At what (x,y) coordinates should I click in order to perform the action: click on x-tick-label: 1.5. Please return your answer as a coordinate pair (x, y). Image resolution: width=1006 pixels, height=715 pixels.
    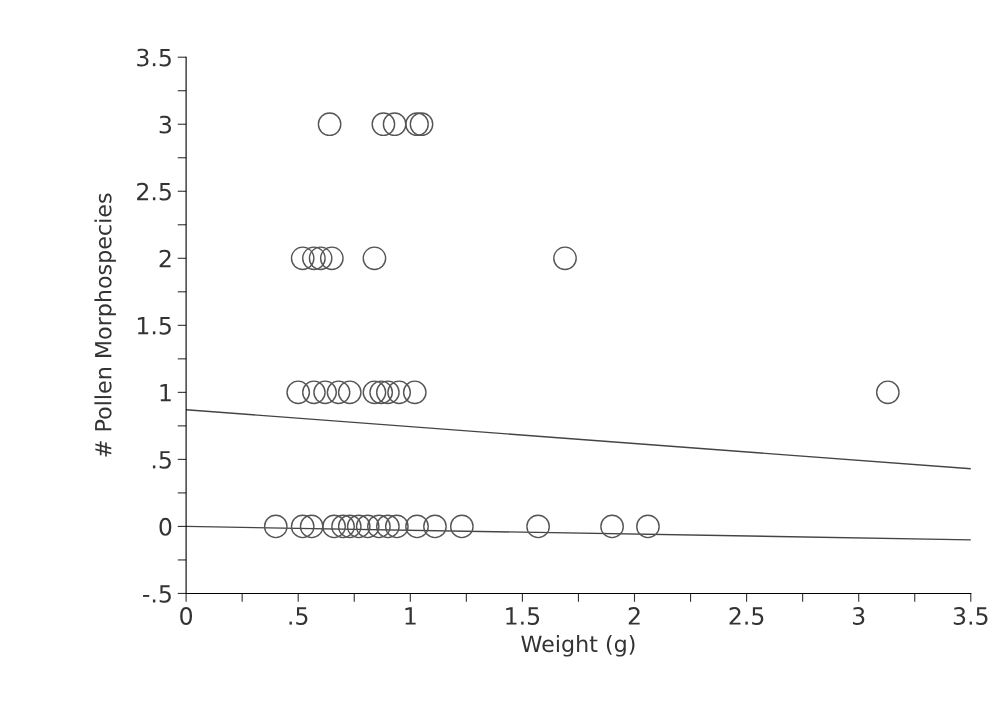
    Looking at the image, I should click on (523, 616).